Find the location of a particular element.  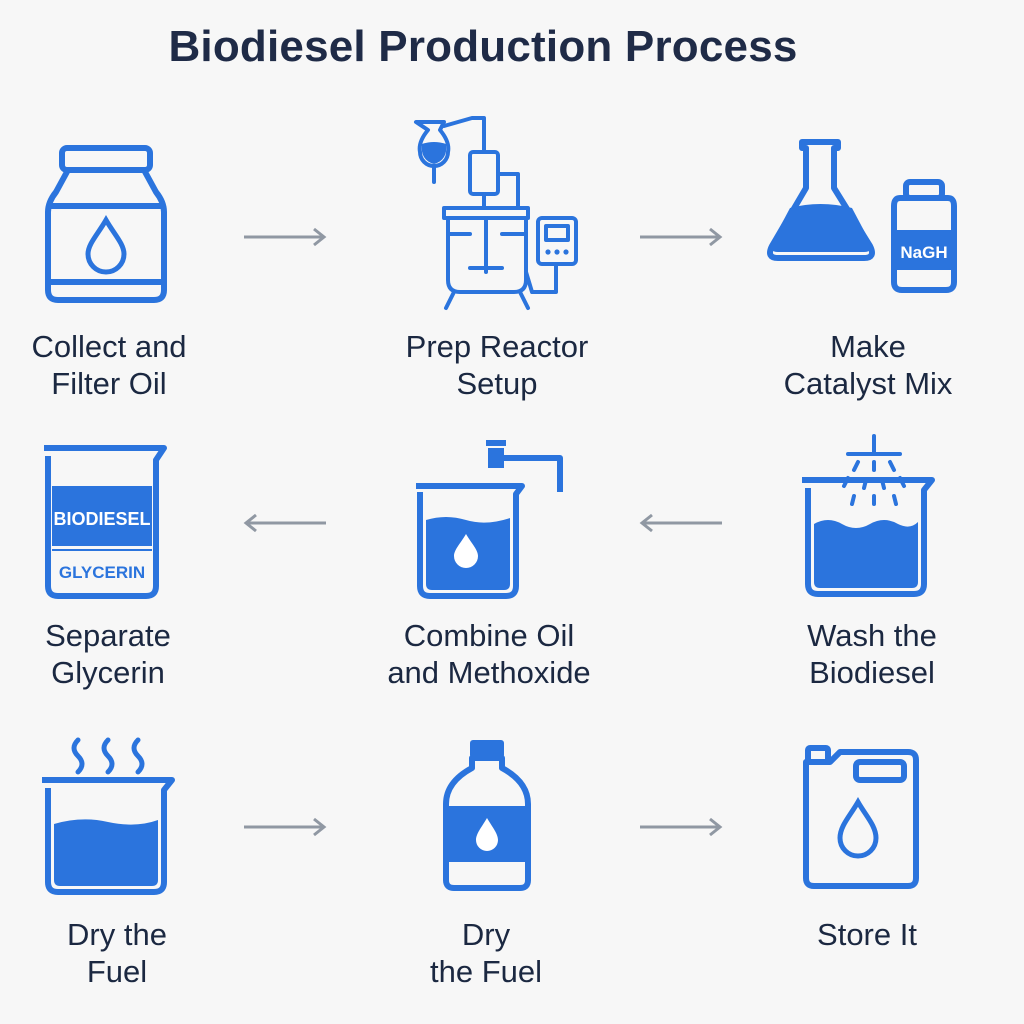

step-label-line: Biodiesel is located at coordinates (872, 672).